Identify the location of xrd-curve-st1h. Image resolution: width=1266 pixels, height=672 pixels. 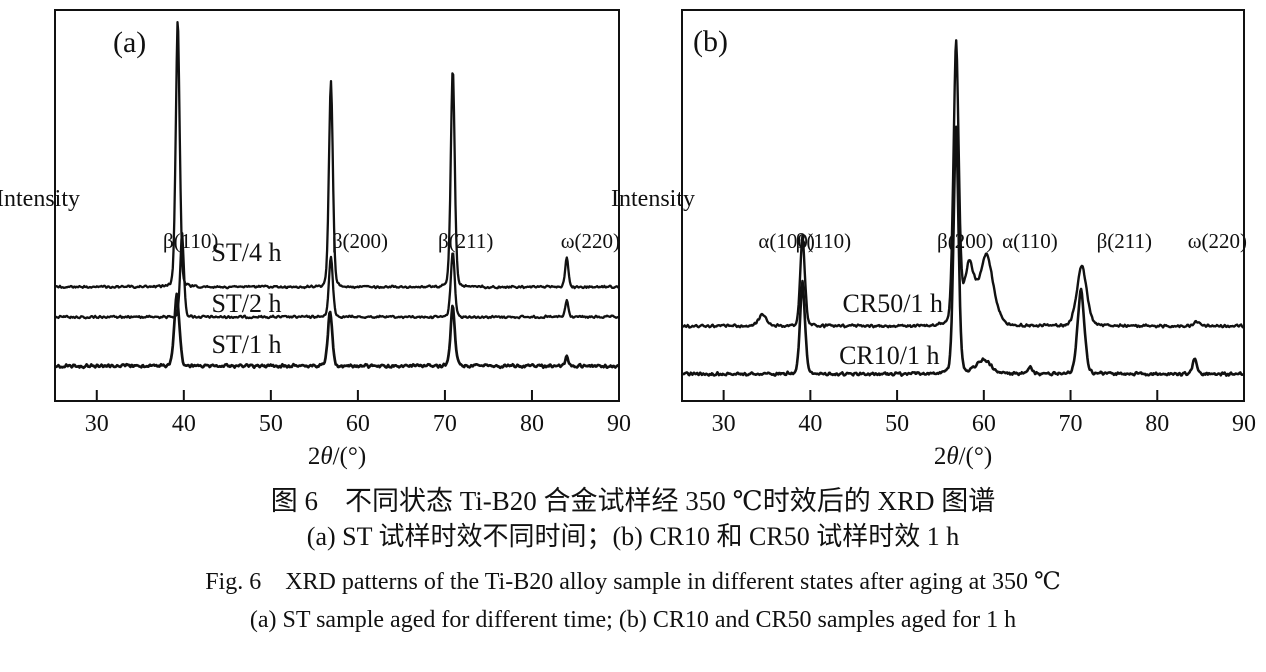
(337, 331).